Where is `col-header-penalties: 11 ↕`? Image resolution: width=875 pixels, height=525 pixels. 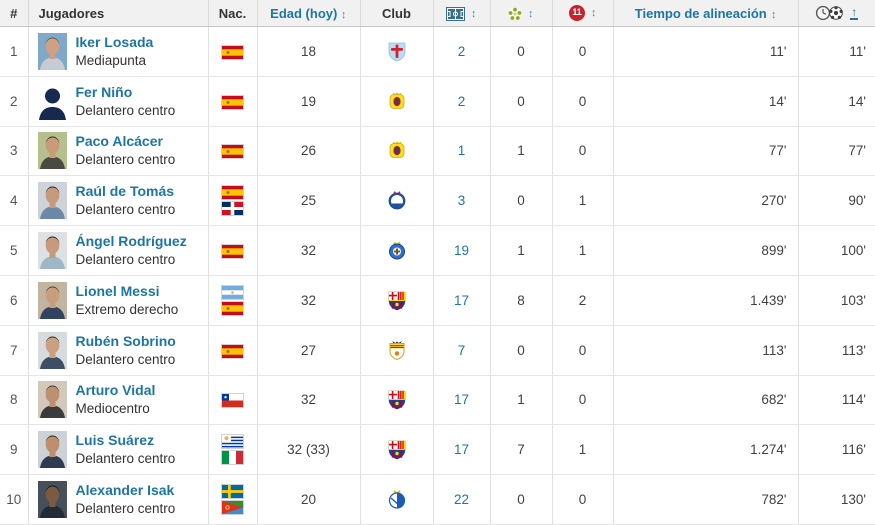 col-header-penalties: 11 ↕ is located at coordinates (583, 13).